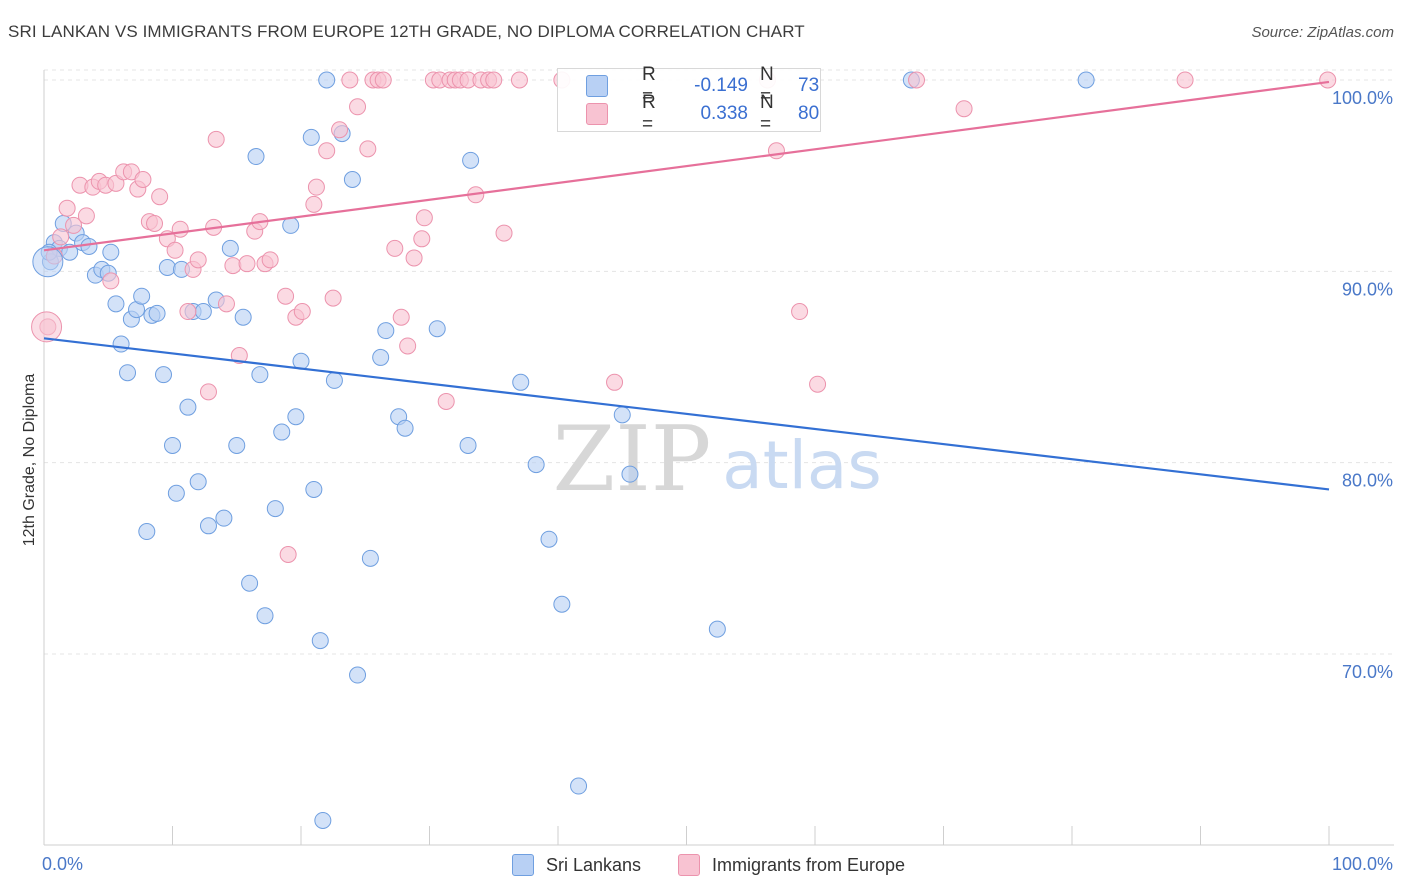 This screenshot has width=1406, height=892. What do you see at coordinates (809, 864) in the screenshot?
I see `bottom-legend-label-immigrants-europe: Immigrants from Europe` at bounding box center [809, 864].